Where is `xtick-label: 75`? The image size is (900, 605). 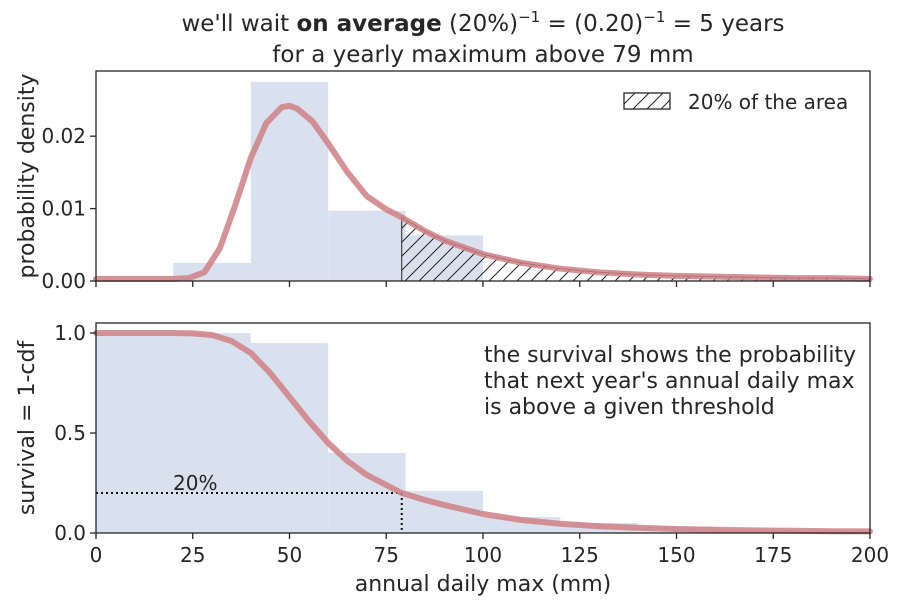 xtick-label: 75 is located at coordinates (386, 555).